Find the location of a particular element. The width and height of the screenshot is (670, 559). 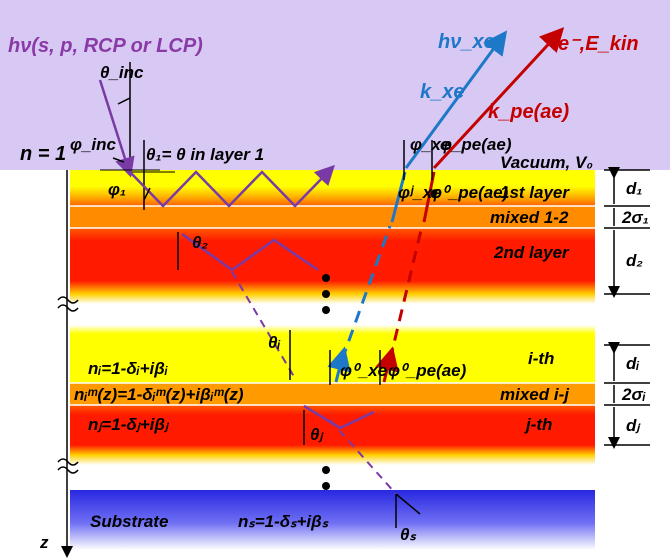

thetaj-label: θⱼ is located at coordinates (317, 434).